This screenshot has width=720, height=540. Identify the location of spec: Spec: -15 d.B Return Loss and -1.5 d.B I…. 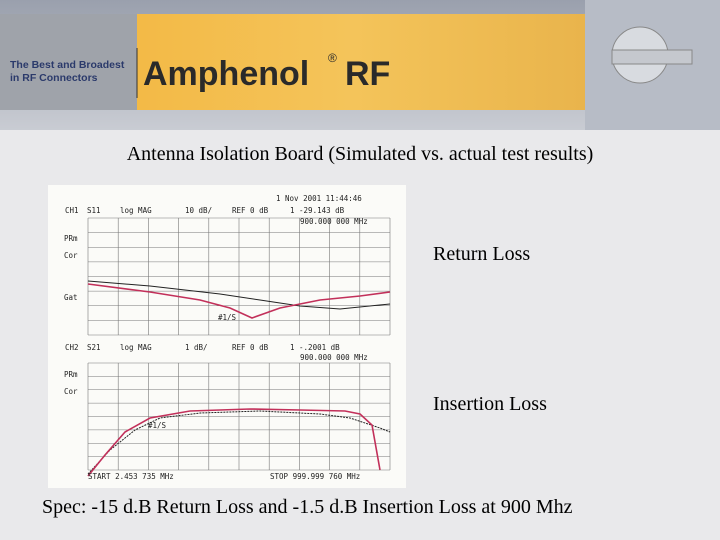
(307, 507).